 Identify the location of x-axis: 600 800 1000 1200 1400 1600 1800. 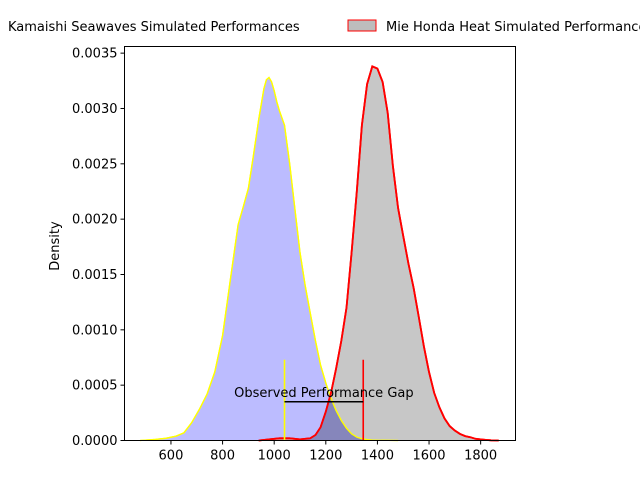
(328, 452).